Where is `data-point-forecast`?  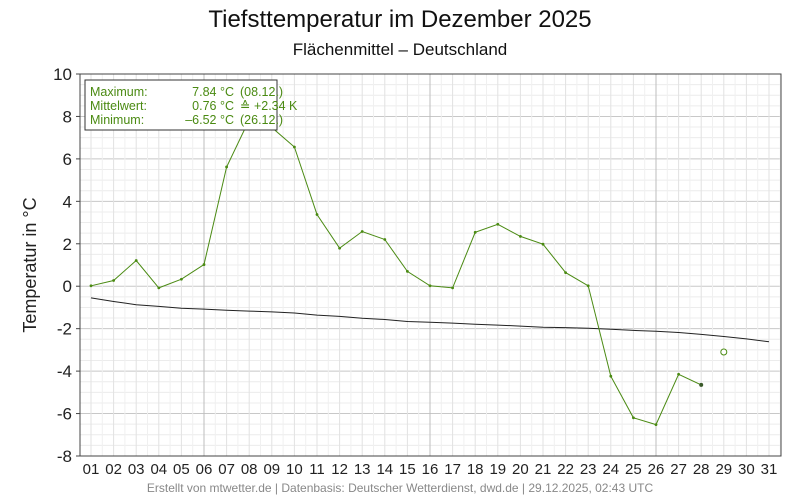 data-point-forecast is located at coordinates (724, 352).